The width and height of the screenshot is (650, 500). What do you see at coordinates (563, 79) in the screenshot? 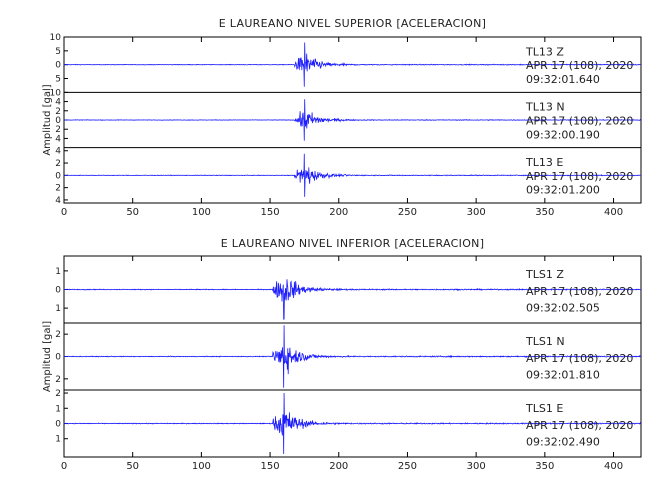
I see `record-time-label: 09:32:01.640` at bounding box center [563, 79].